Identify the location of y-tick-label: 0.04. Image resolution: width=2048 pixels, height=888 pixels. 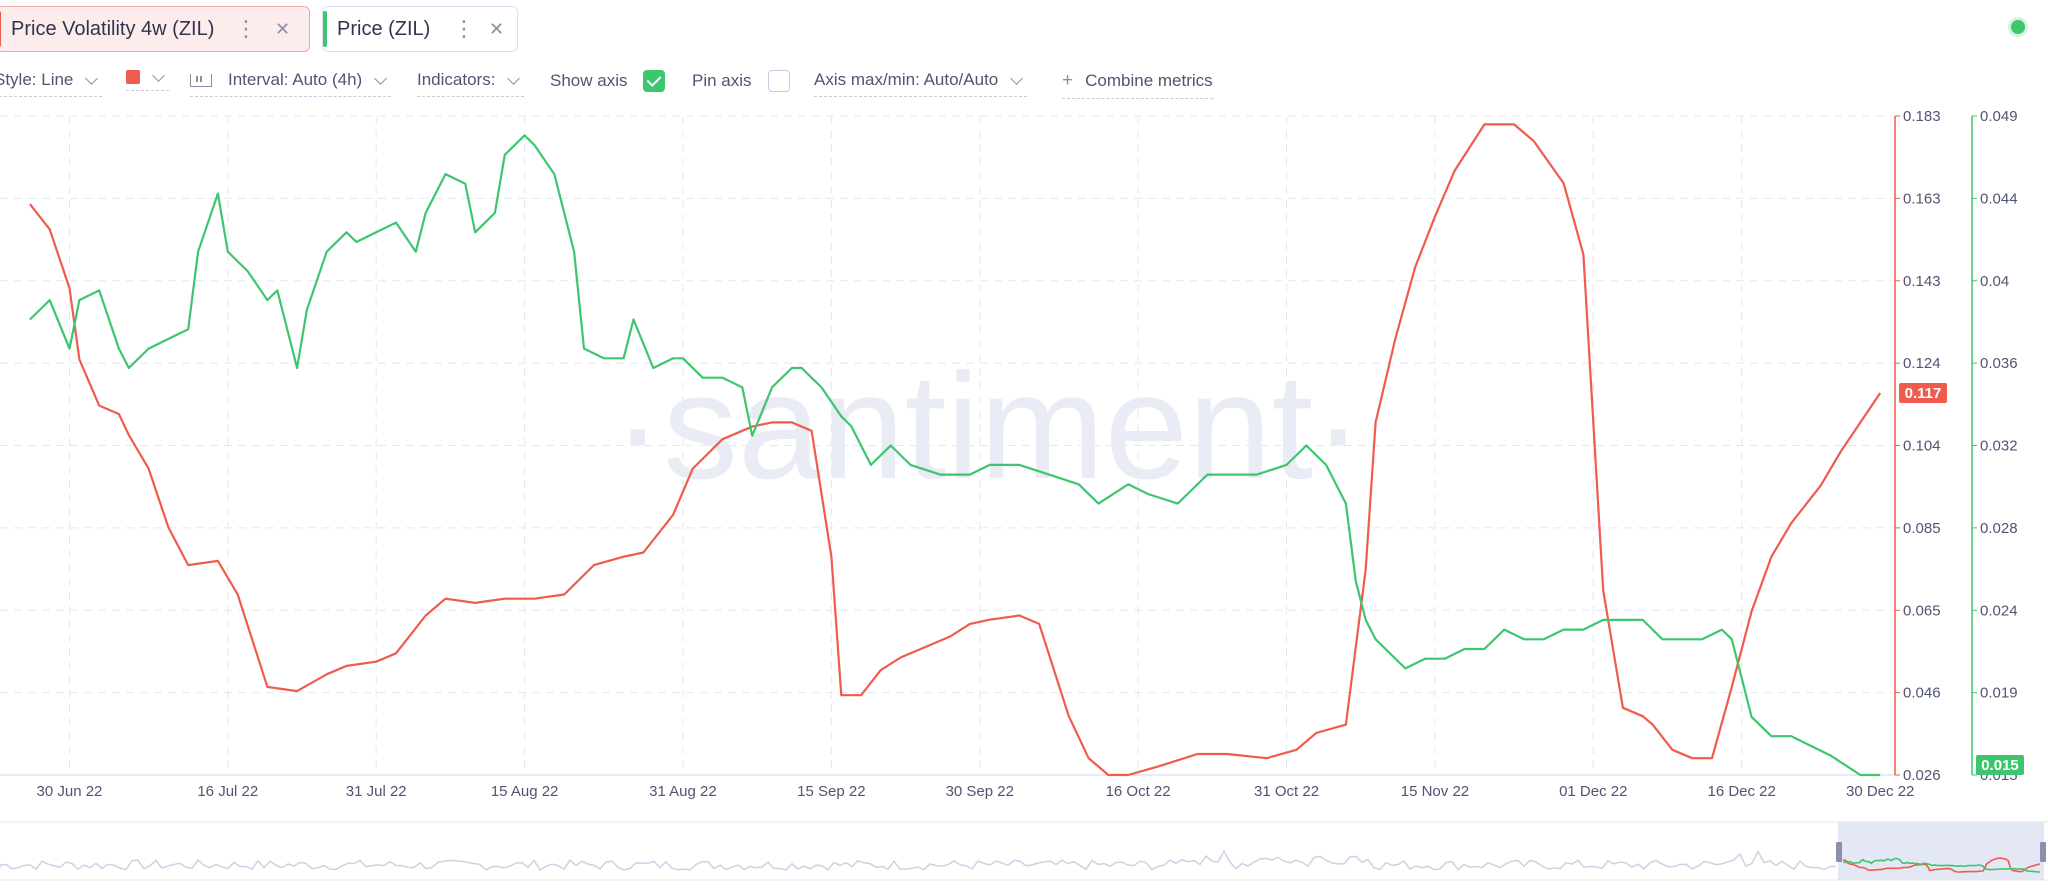
(1994, 281).